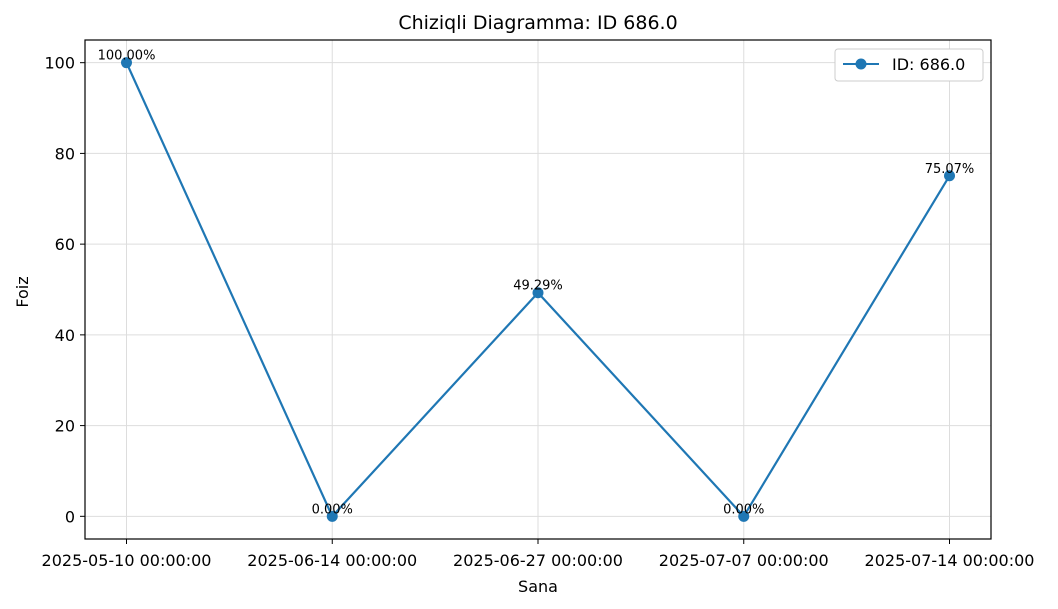 Image resolution: width=1058 pixels, height=609 pixels. I want to click on y-tick-label: 40, so click(65, 335).